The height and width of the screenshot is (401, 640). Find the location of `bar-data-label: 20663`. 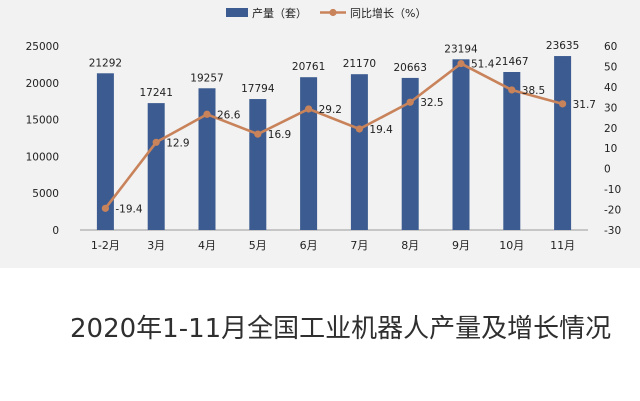

bar-data-label: 20663 is located at coordinates (409, 68).